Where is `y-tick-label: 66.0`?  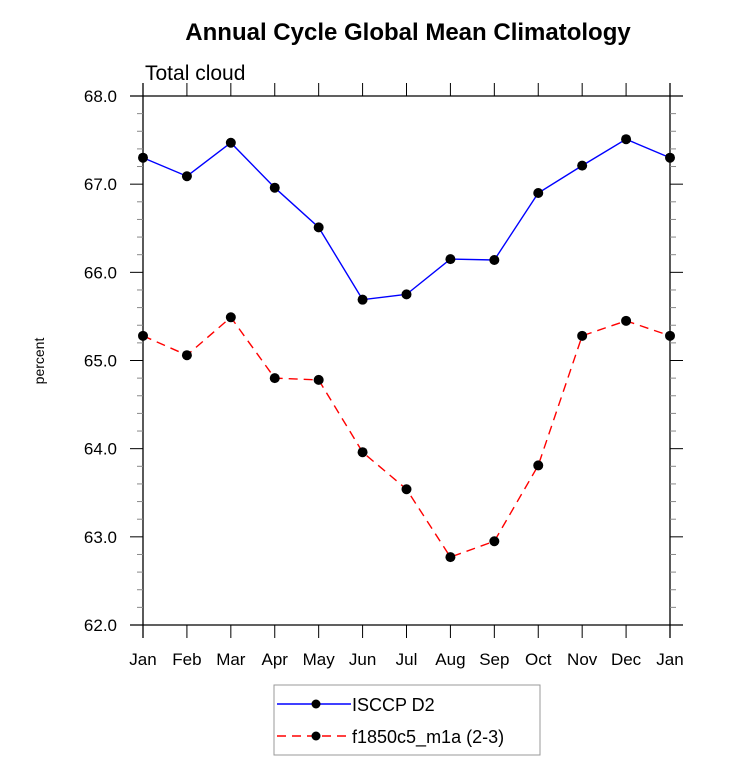
y-tick-label: 66.0 is located at coordinates (100, 272).